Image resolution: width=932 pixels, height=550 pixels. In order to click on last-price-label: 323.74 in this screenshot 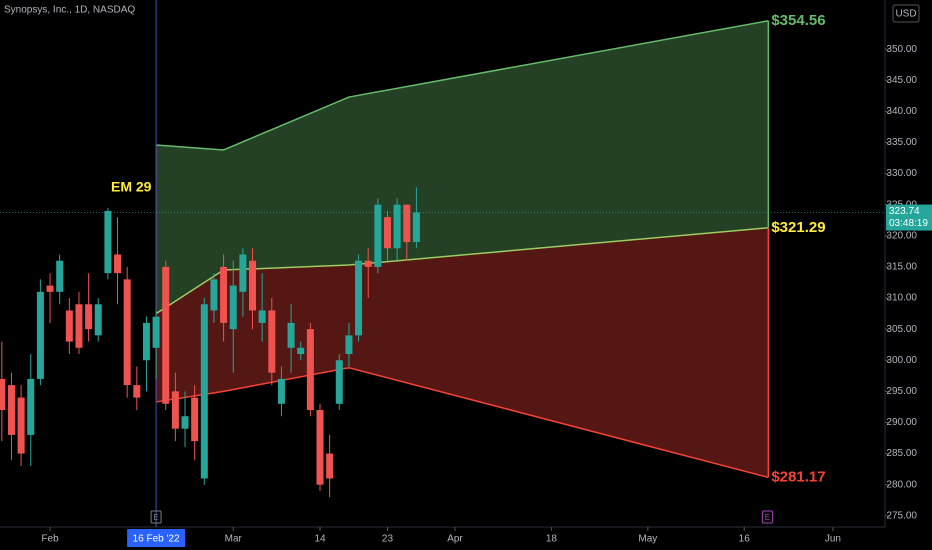, I will do `click(904, 211)`.